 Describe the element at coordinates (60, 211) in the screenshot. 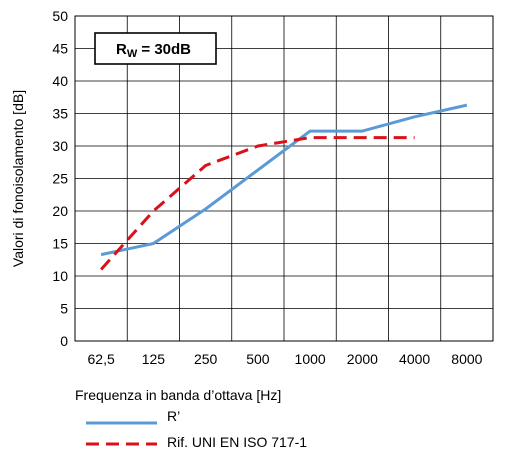

I see `y-tick-label: 20` at that location.